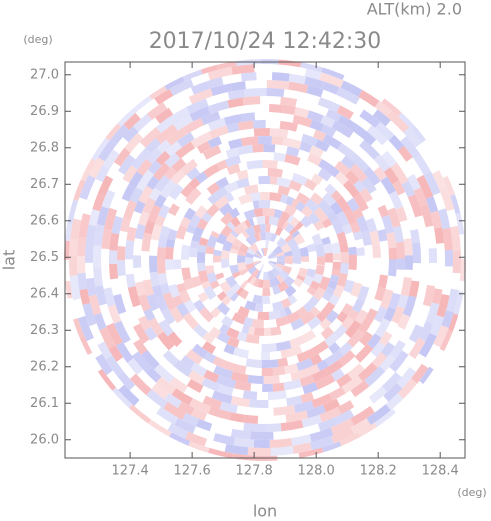 The image size is (491, 521). I want to click on y-tick-label: 26.0, so click(44, 439).